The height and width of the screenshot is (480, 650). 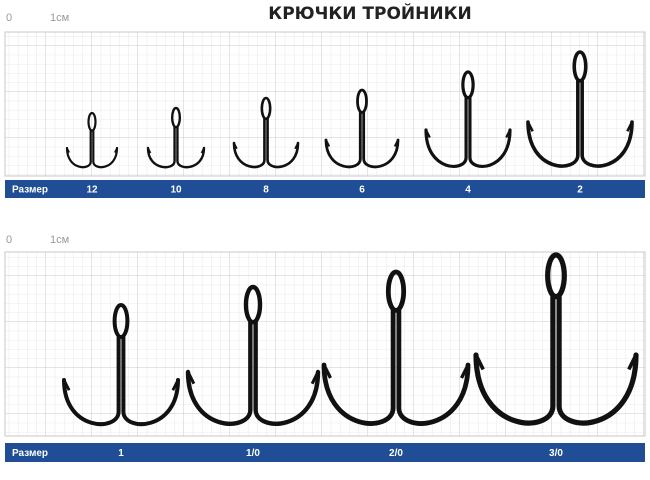 What do you see at coordinates (176, 190) in the screenshot?
I see `size-value: 10` at bounding box center [176, 190].